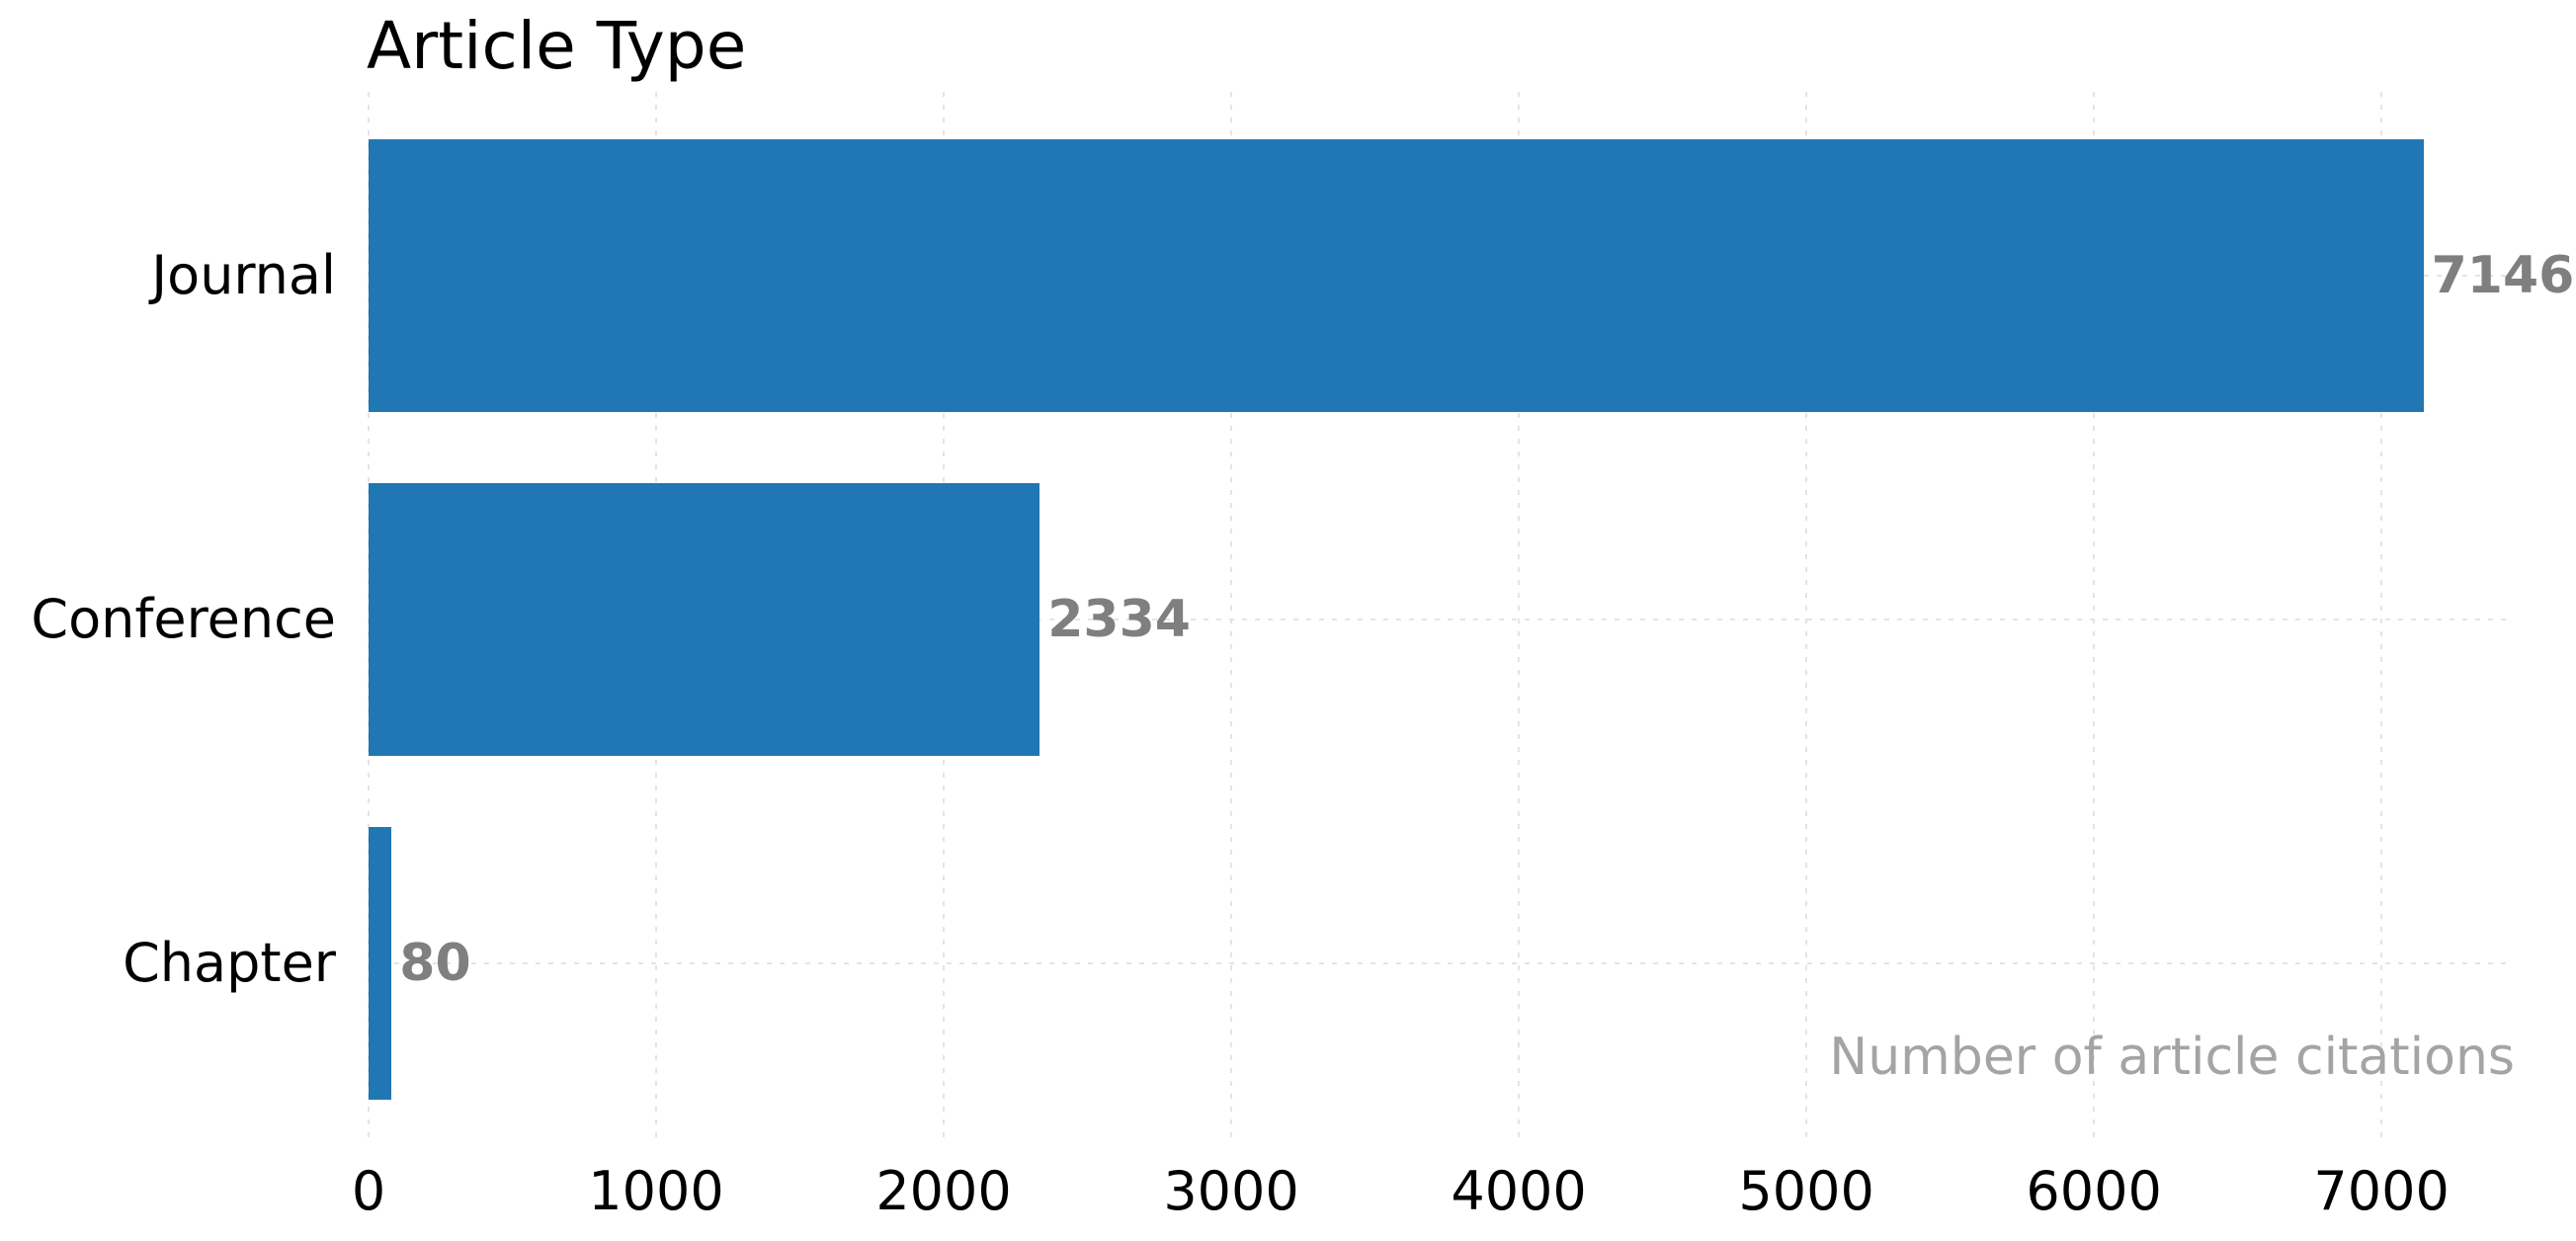 Image resolution: width=2576 pixels, height=1241 pixels. Describe the element at coordinates (243, 275) in the screenshot. I see `category-label-journal: Journal` at that location.